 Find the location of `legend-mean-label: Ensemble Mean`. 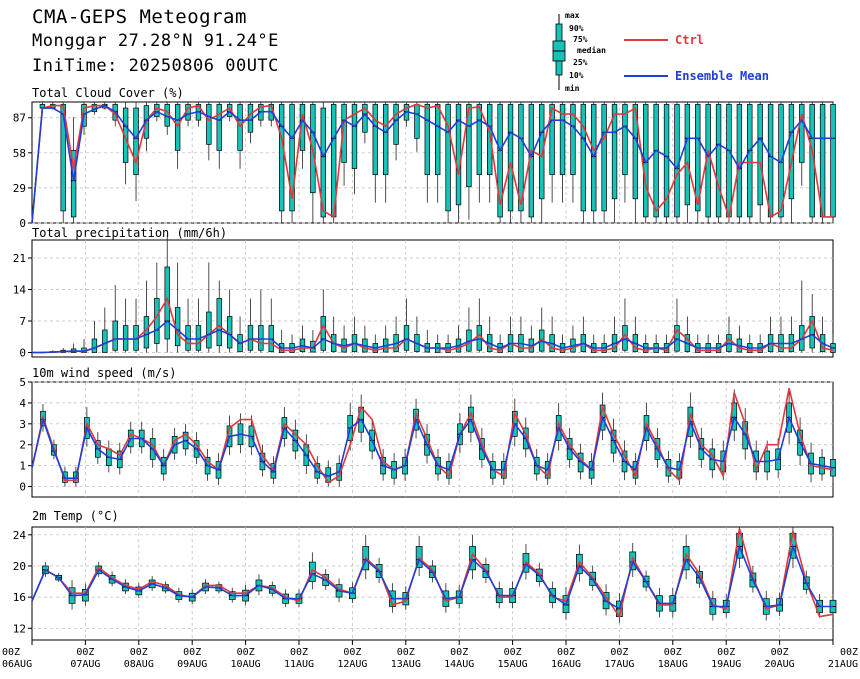

legend-mean-label: Ensemble Mean is located at coordinates (722, 76).